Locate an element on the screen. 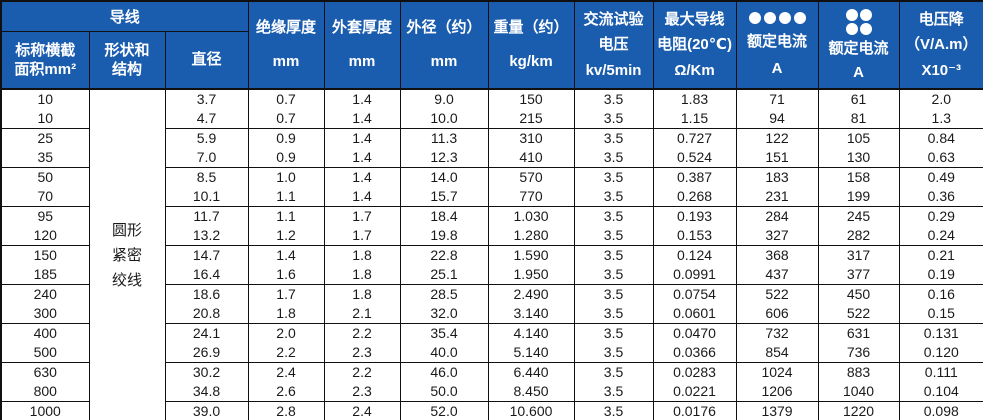 The image size is (983, 420). cell: 327 is located at coordinates (777, 236).